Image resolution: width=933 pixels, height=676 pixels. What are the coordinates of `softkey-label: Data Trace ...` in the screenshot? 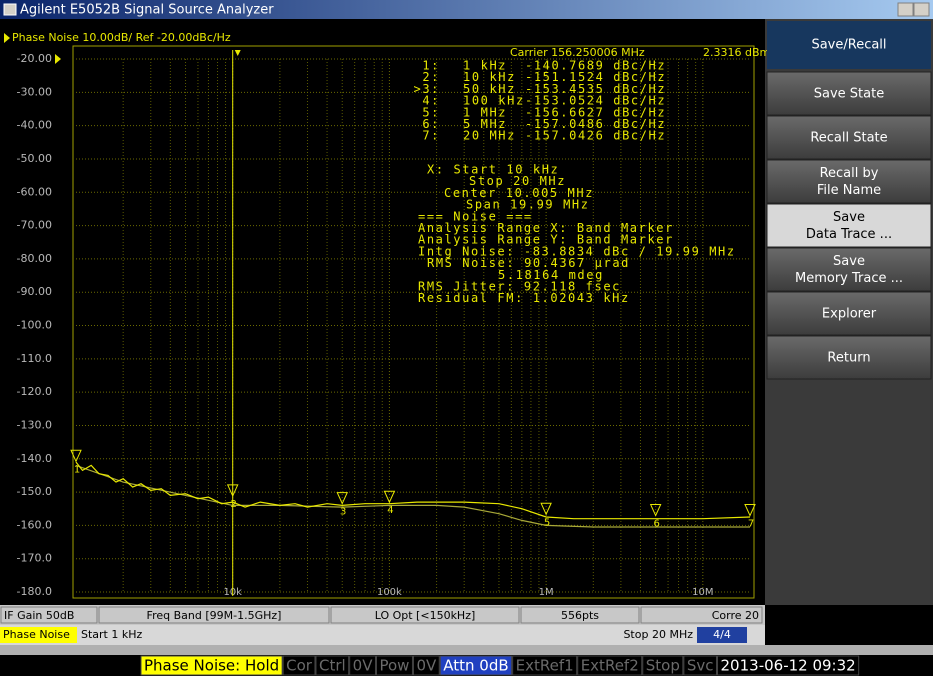 It's located at (849, 234).